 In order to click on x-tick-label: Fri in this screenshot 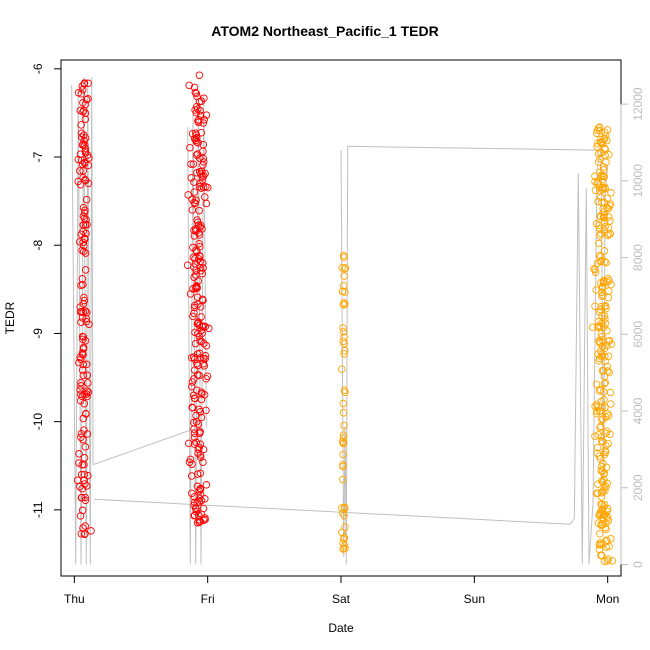, I will do `click(208, 599)`.